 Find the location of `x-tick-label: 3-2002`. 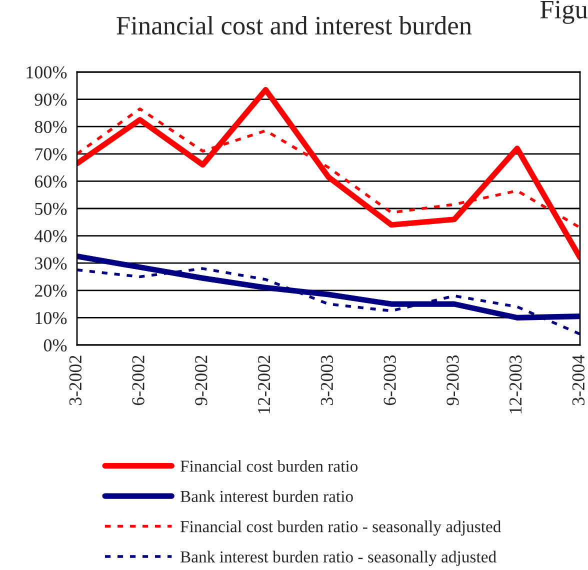

x-tick-label: 3-2002 is located at coordinates (75, 381).